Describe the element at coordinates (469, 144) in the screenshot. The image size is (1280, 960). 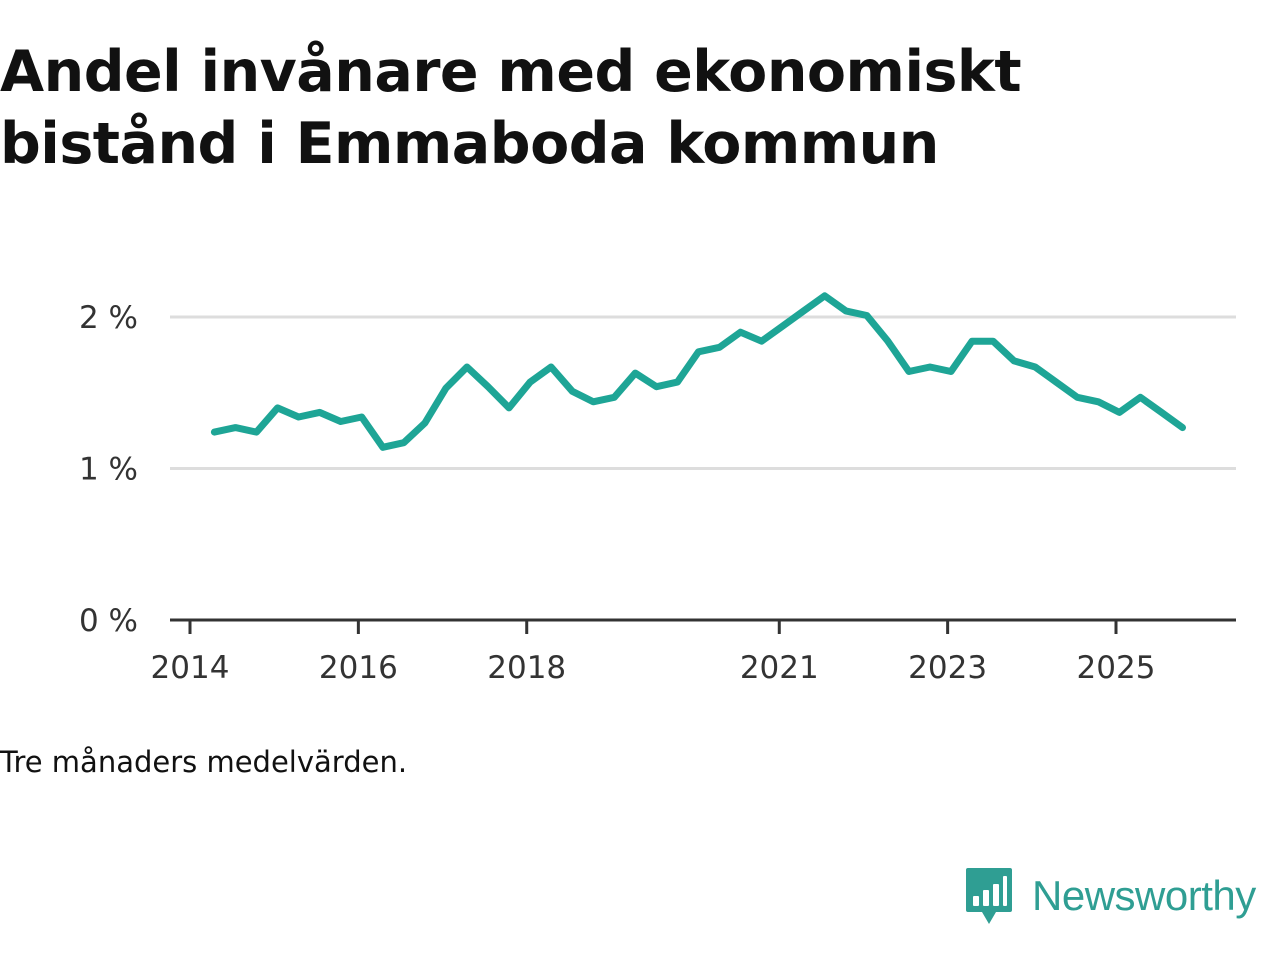
I see `title-line-2: bistånd i Emmaboda kommun` at that location.